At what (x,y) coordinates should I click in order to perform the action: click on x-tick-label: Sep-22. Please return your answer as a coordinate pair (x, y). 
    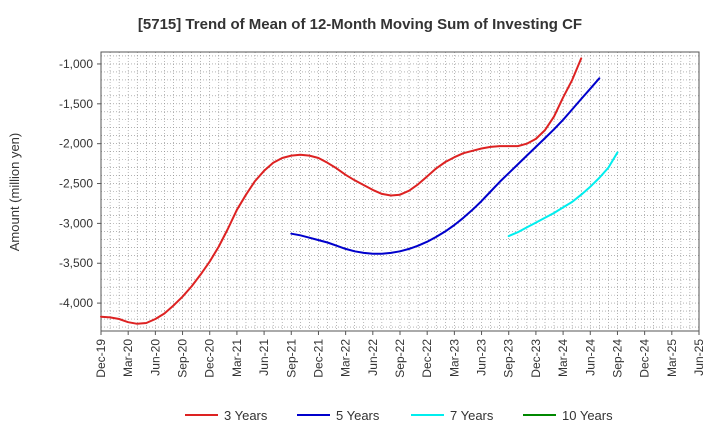
    Looking at the image, I should click on (400, 358).